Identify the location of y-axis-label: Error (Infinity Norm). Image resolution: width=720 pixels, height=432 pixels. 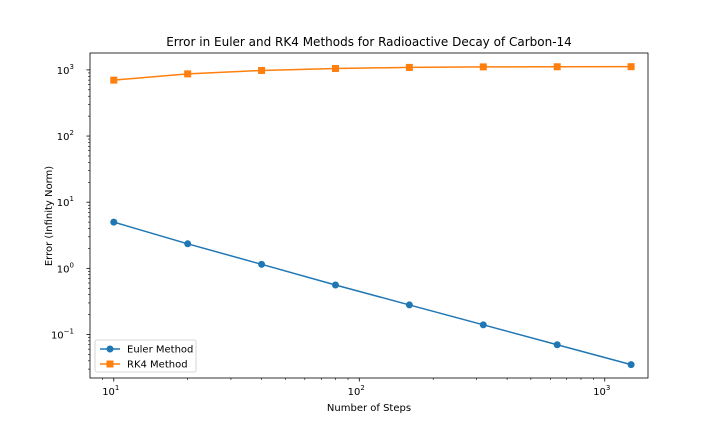
(49, 216).